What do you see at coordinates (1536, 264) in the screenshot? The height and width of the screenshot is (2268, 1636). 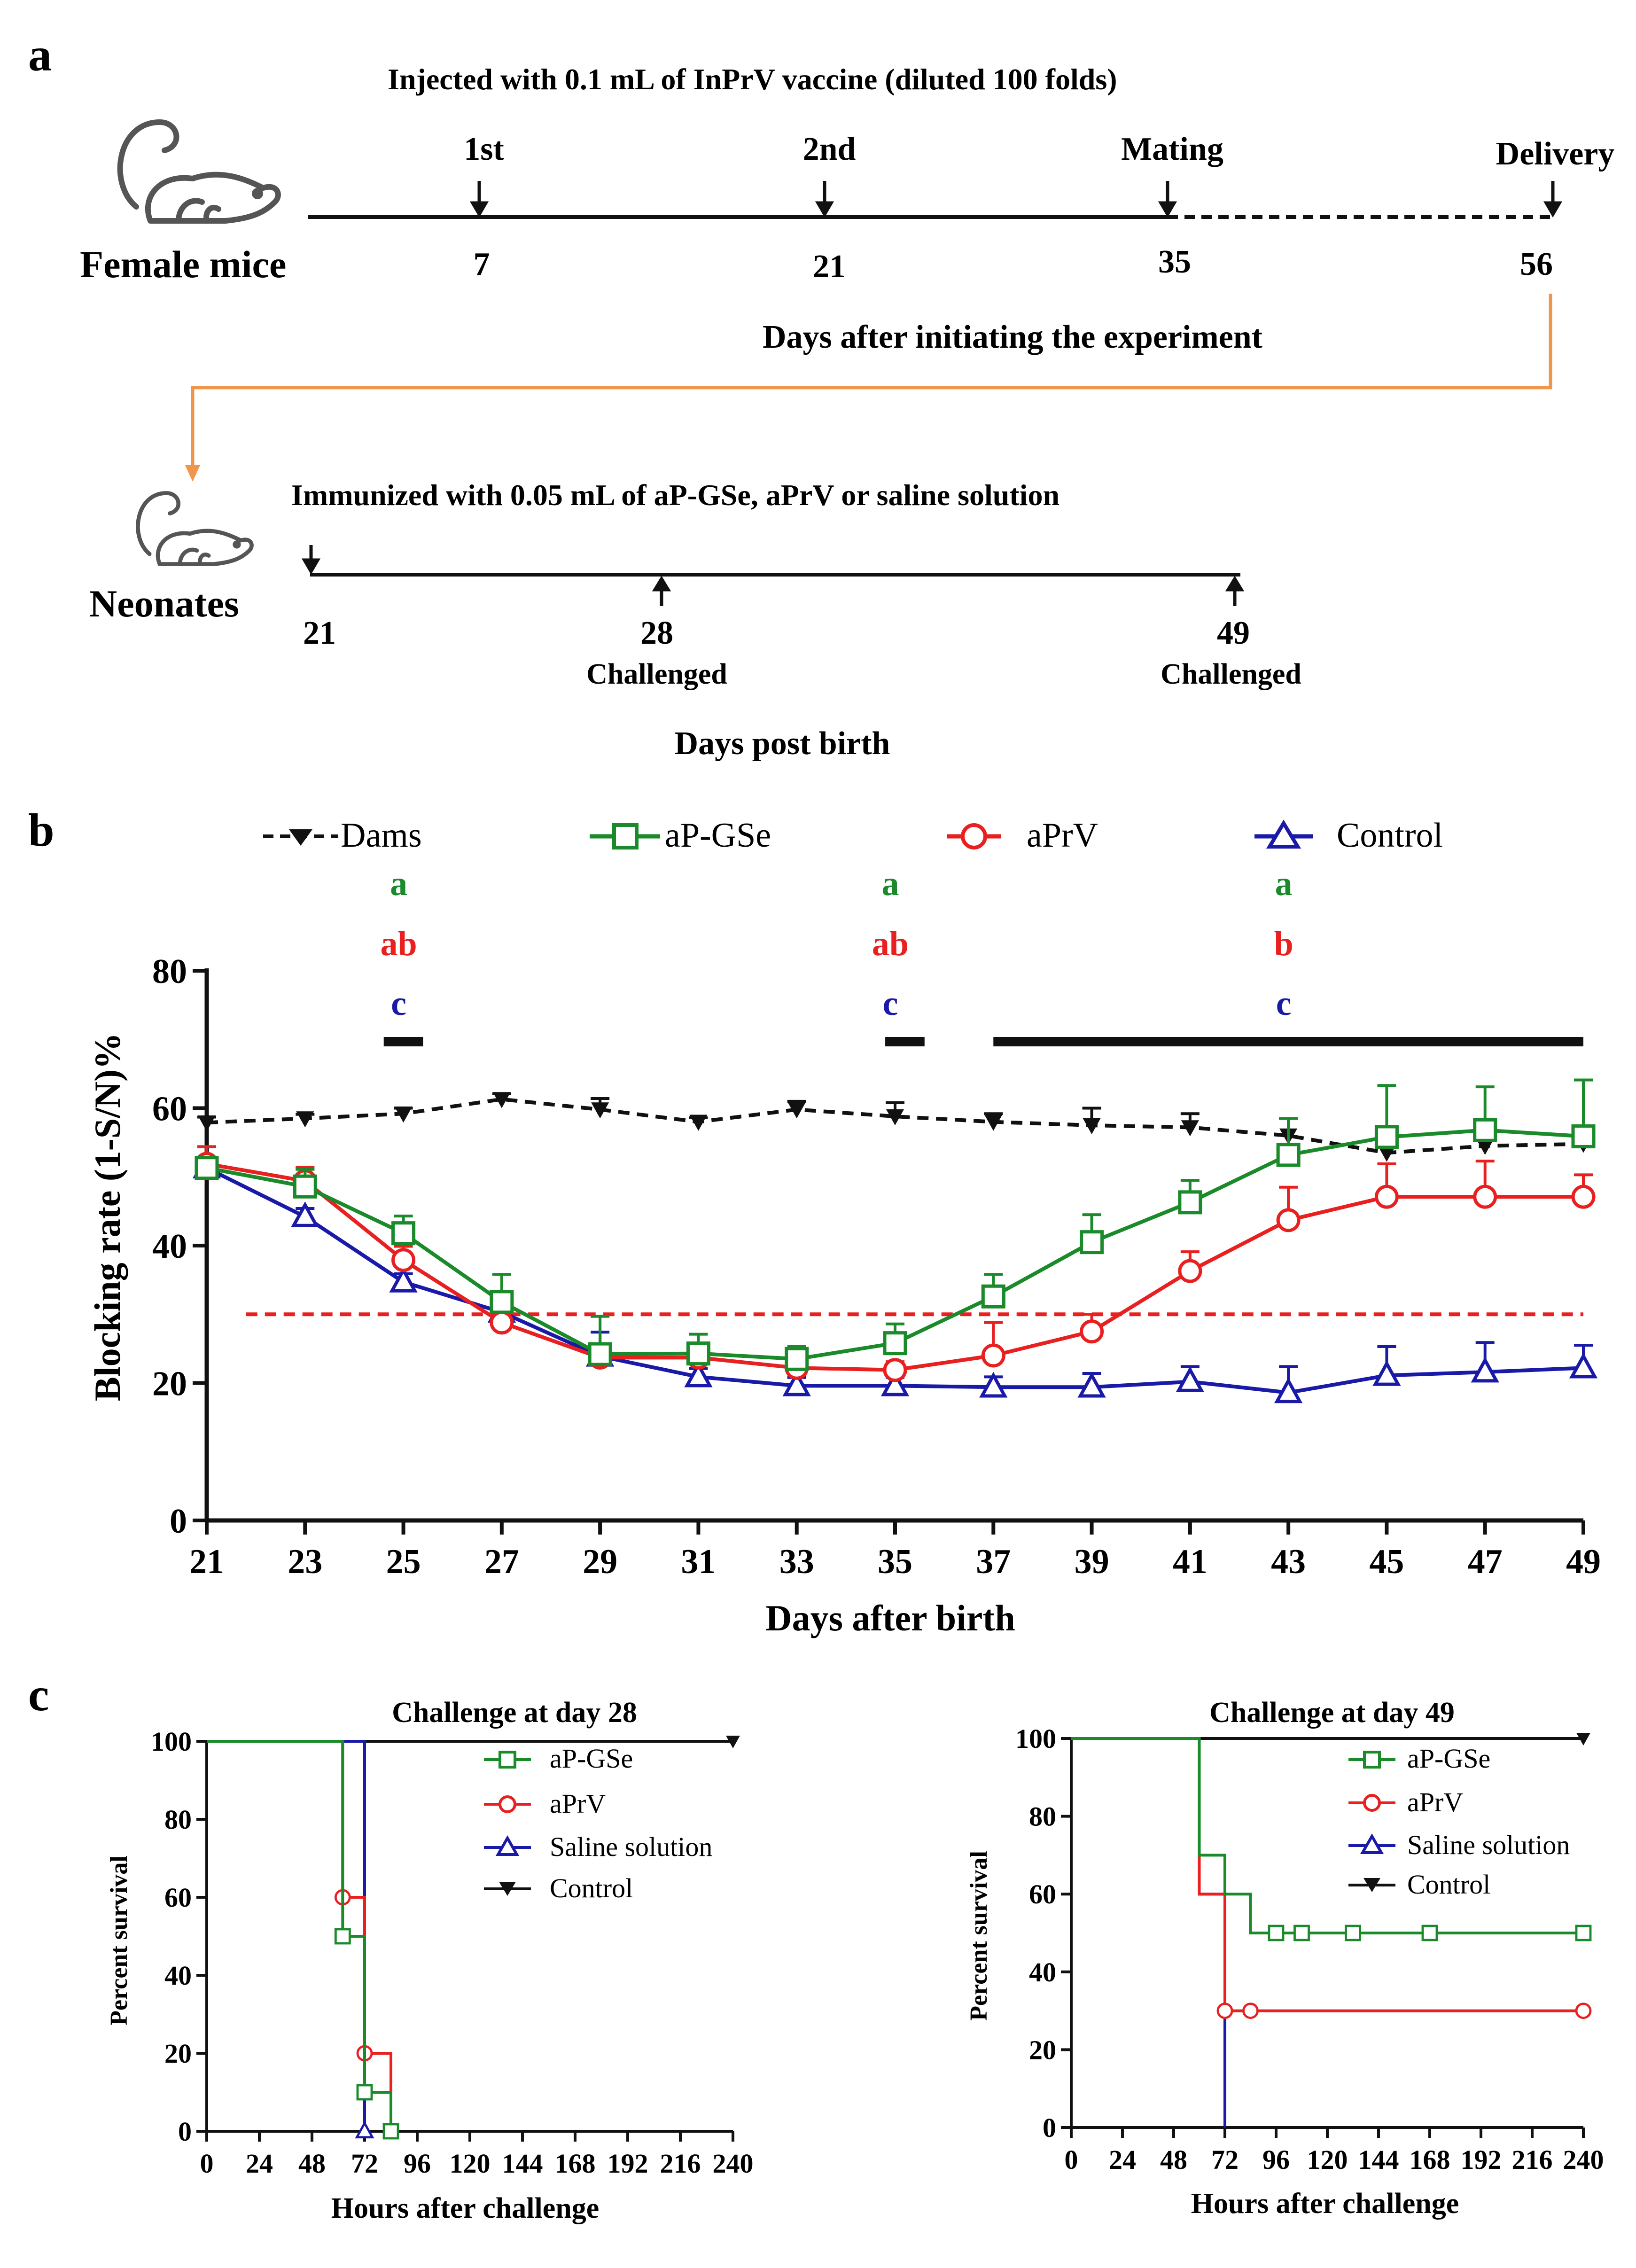 I see `female-day-56: 56` at bounding box center [1536, 264].